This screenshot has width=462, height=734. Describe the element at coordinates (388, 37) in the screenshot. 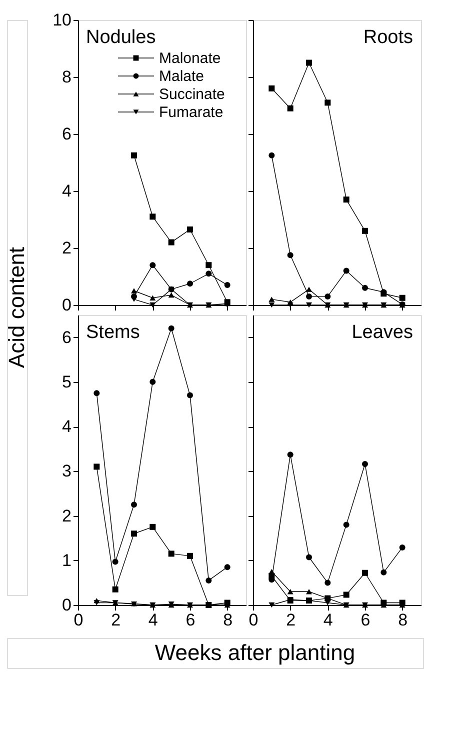

I see `chart-title: Roots` at that location.